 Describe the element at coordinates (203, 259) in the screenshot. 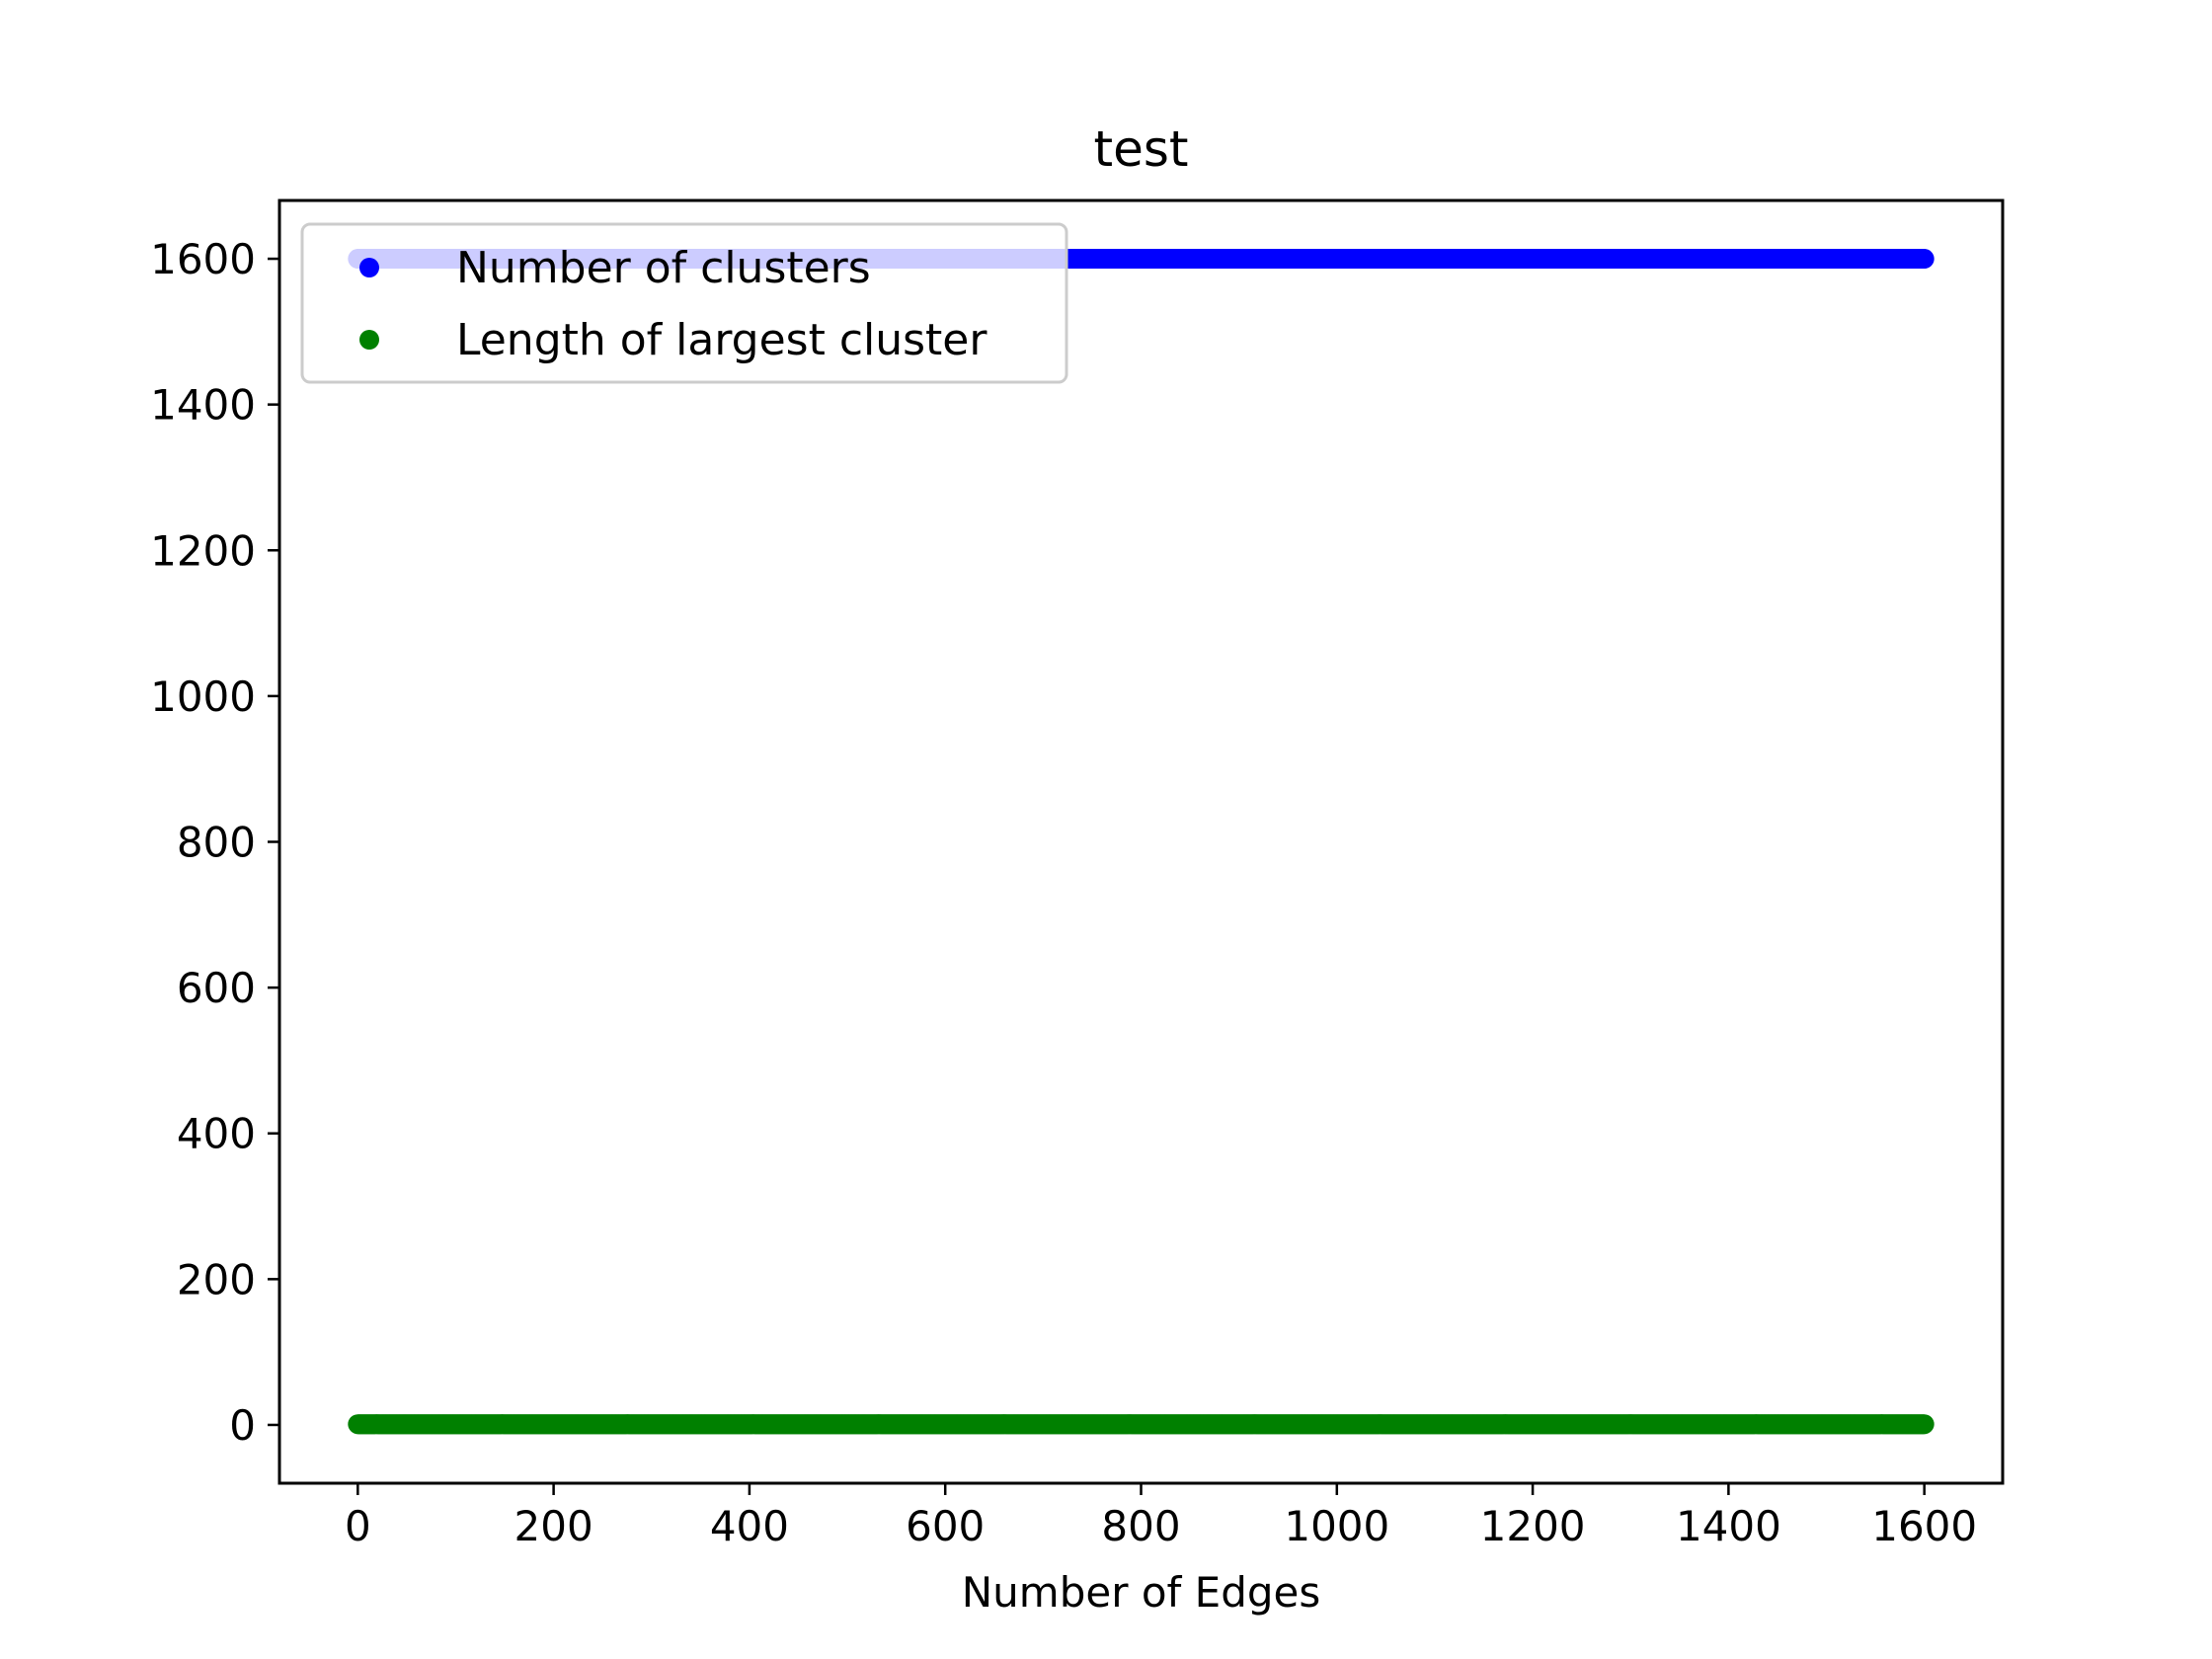

I see `y-tick-label: 1600` at that location.